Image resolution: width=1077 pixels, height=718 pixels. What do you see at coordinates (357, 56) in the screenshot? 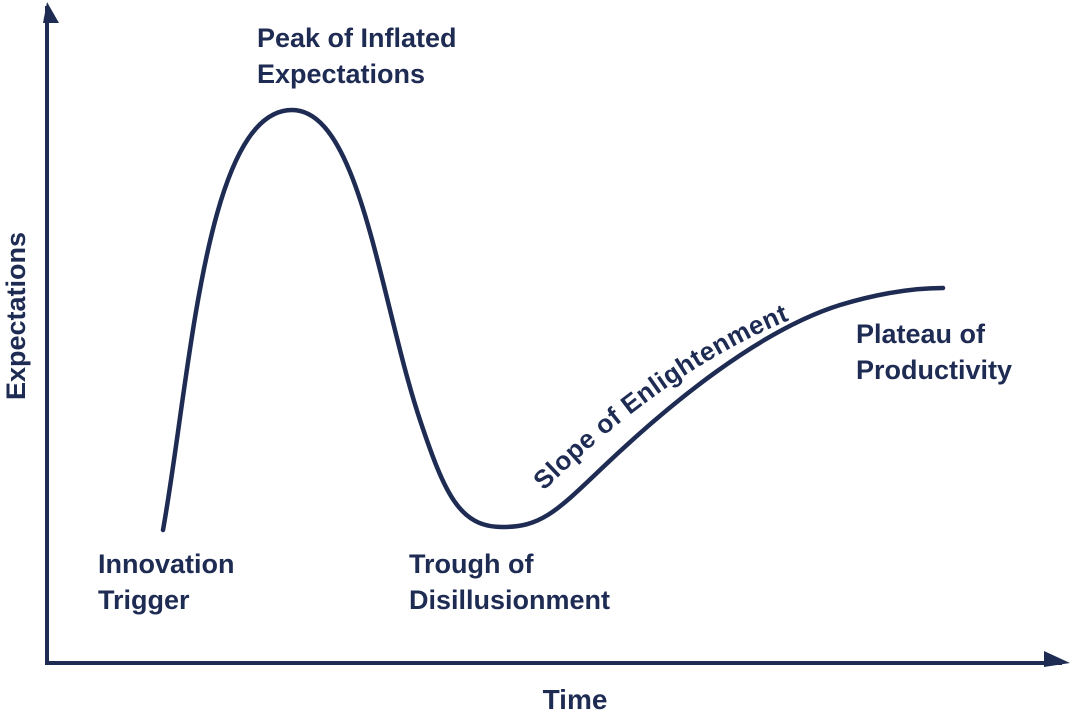
I see `peak-of-inflated-expectations-label: Peak of Inflated Expectations` at bounding box center [357, 56].